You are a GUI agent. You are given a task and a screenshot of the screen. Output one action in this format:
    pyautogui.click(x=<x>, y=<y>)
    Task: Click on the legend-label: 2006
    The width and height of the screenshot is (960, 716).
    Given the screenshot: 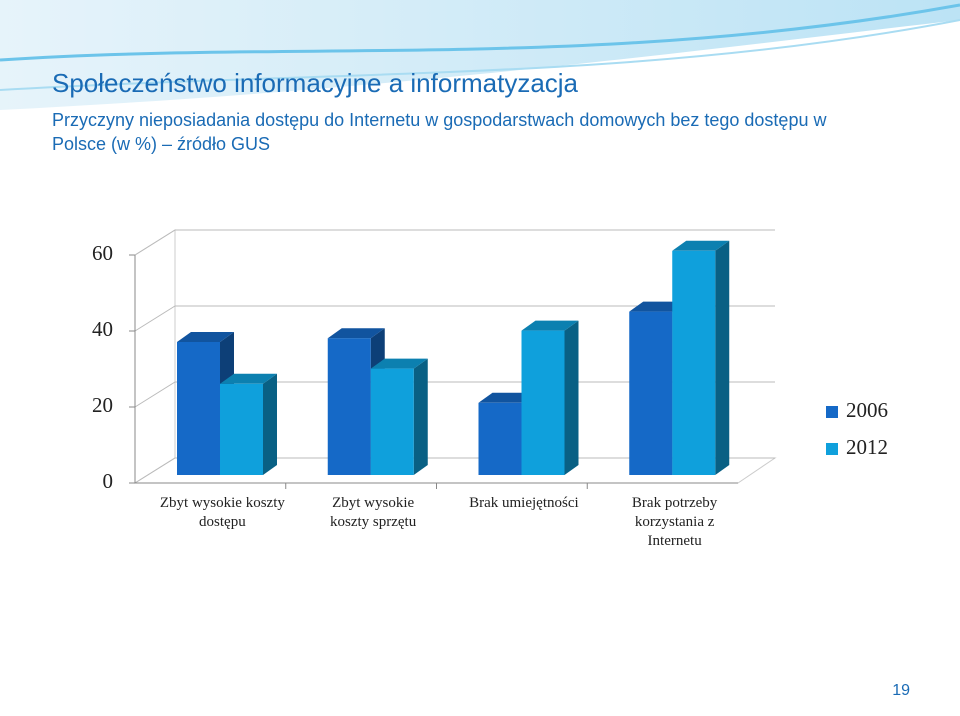 What is the action you would take?
    pyautogui.click(x=867, y=410)
    